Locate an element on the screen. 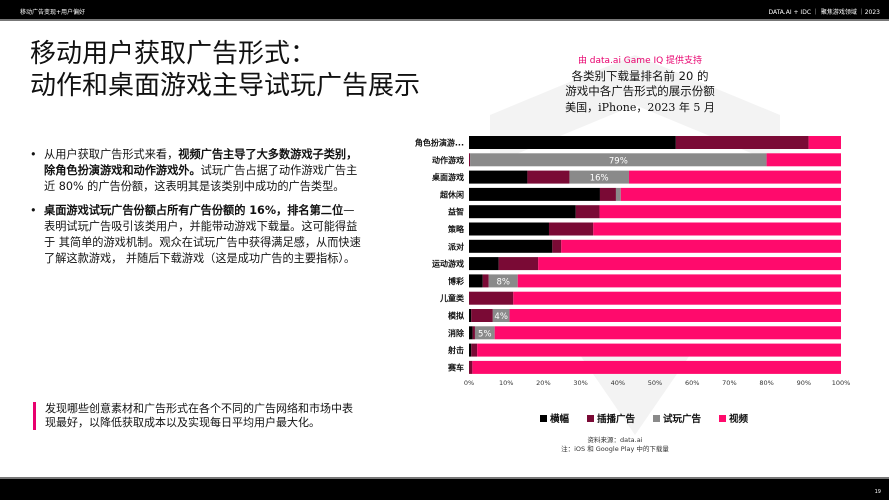 This screenshot has width=889, height=500. section-label: 移动广告变现+用户偏好 is located at coordinates (53, 12).